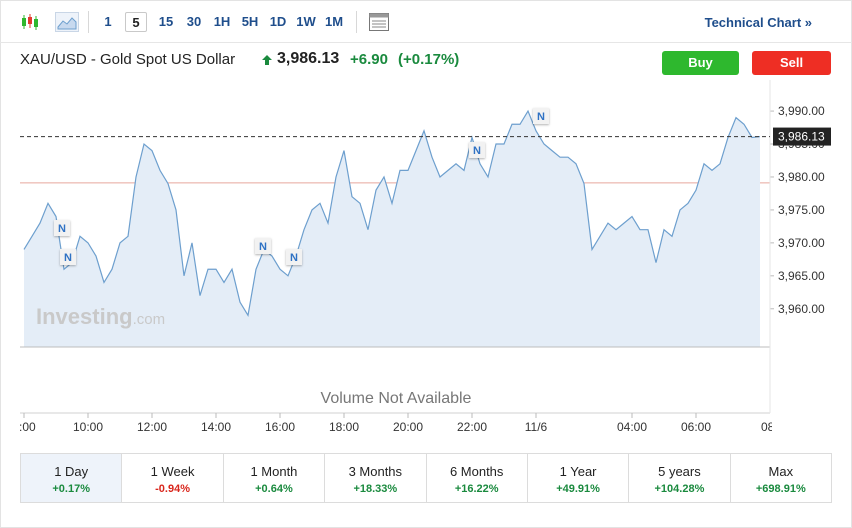 Image resolution: width=852 pixels, height=528 pixels. Describe the element at coordinates (426, 21) in the screenshot. I see `toolbar: 1 5 15 30 1H 5H 1D 1W 1M Technical Chart »` at that location.